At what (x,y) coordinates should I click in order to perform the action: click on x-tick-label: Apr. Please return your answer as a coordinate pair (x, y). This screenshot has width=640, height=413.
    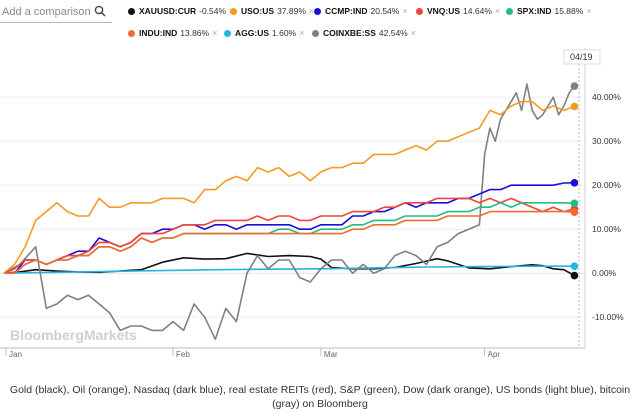
    Looking at the image, I should click on (494, 354).